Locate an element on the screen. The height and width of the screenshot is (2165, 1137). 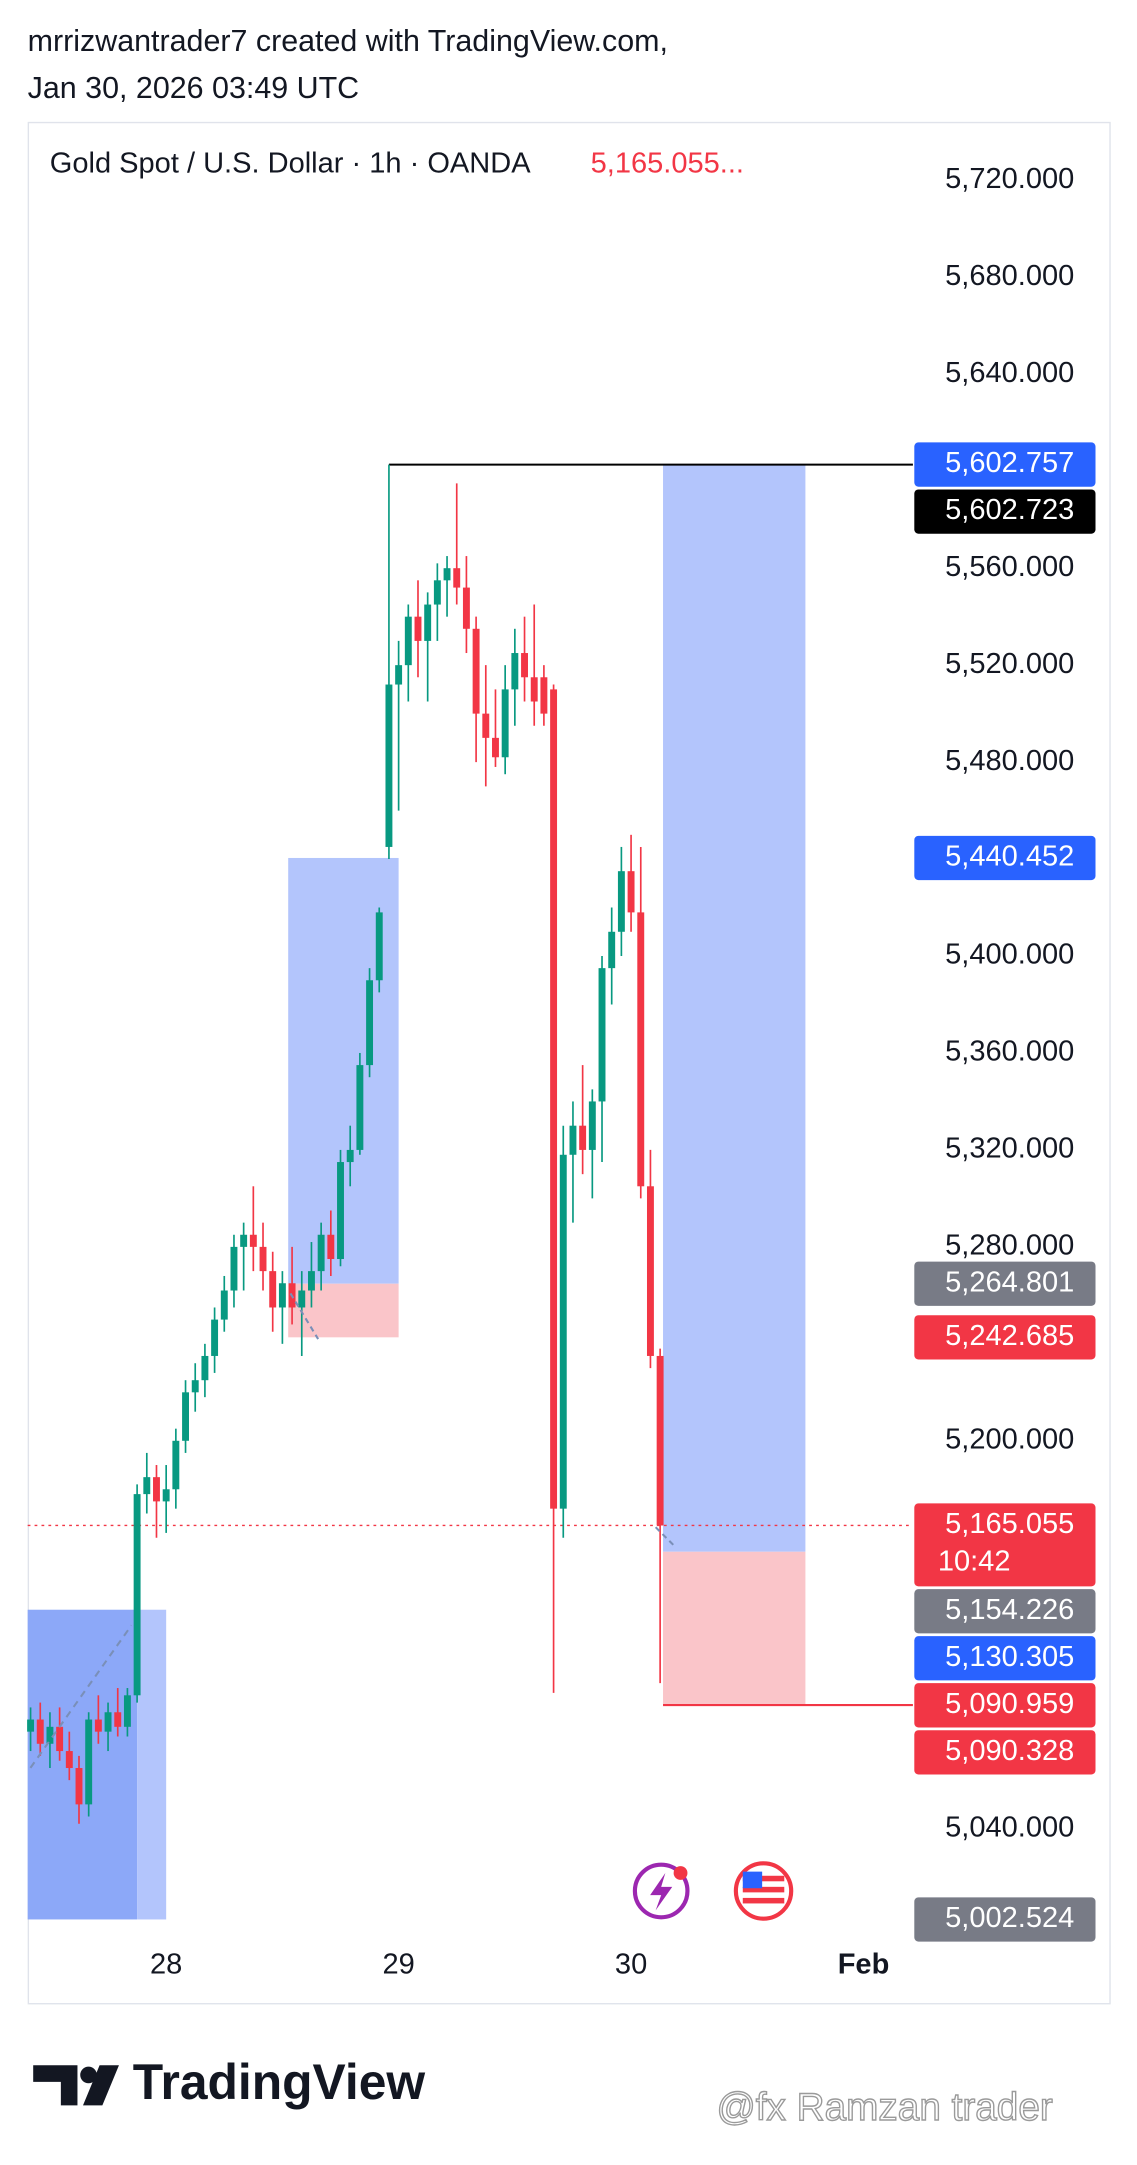
price-label: 5,602.757 is located at coordinates (1009, 463).